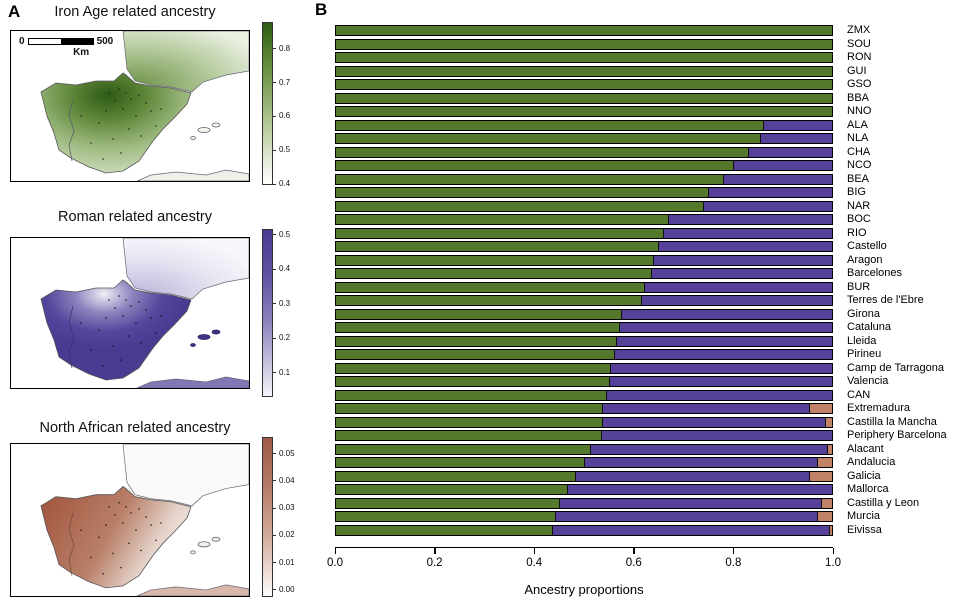  I want to click on bar-label: Eivissa, so click(864, 529).